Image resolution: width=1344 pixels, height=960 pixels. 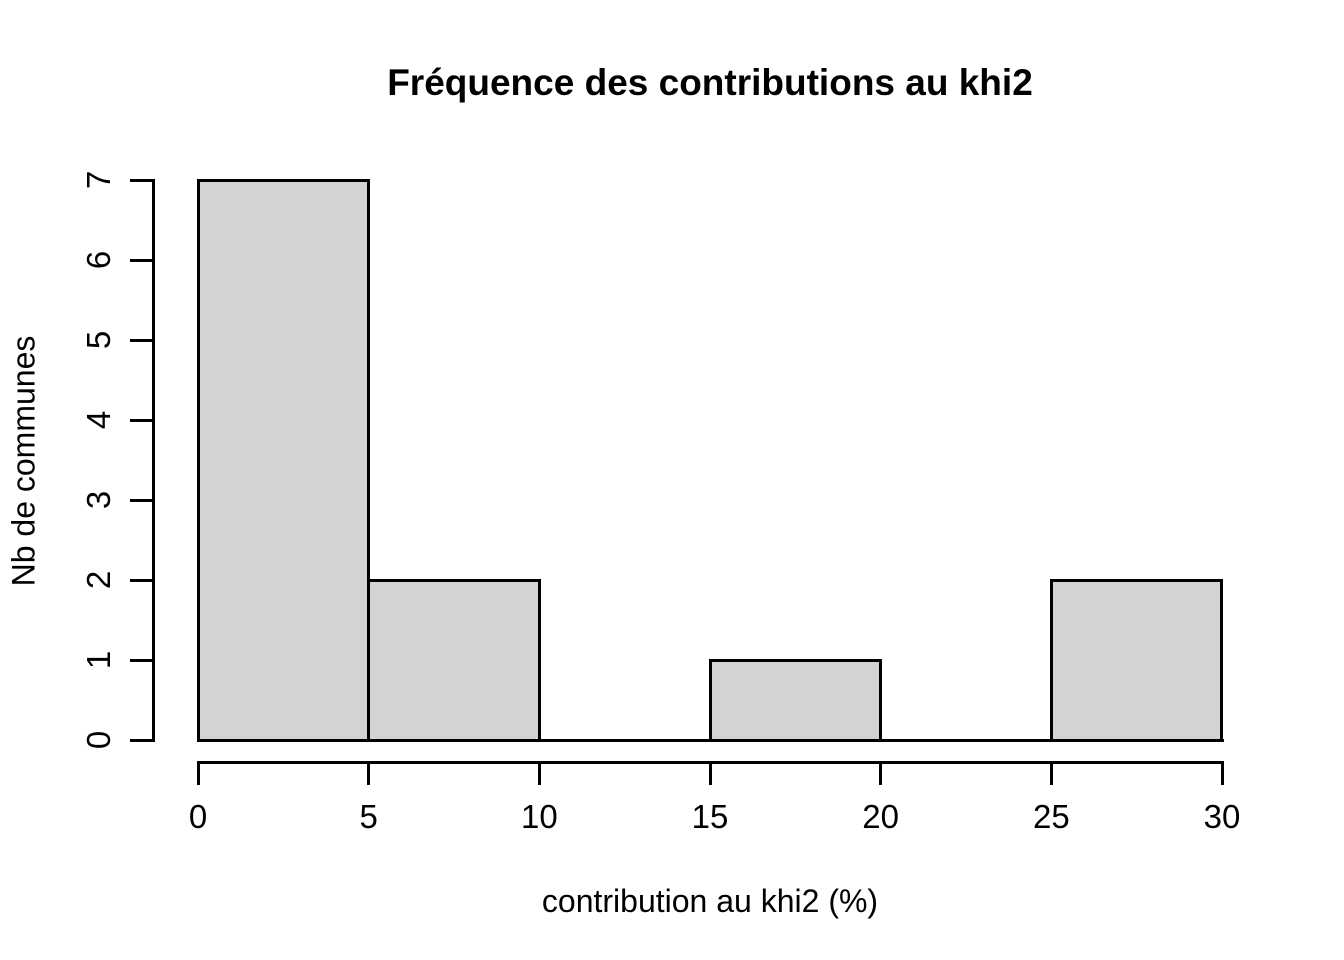 What do you see at coordinates (1222, 816) in the screenshot?
I see `x-tick-label: 30` at bounding box center [1222, 816].